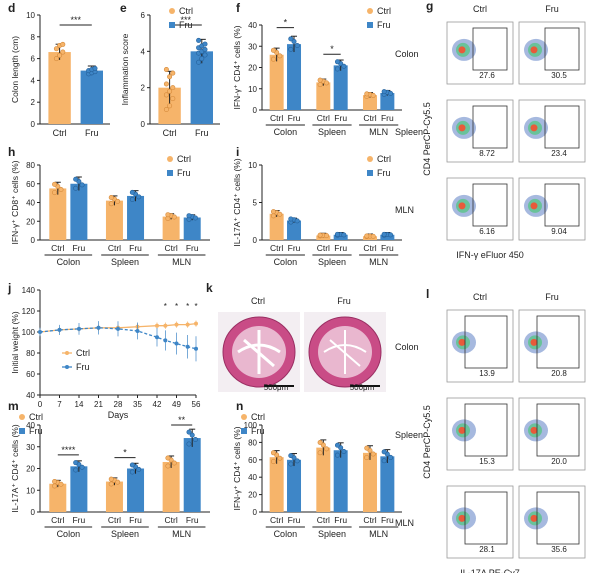  What do you see at coordinates (340, 87) in the screenshot?
I see `panel-f-bar-fru-spleen` at bounding box center [340, 87].